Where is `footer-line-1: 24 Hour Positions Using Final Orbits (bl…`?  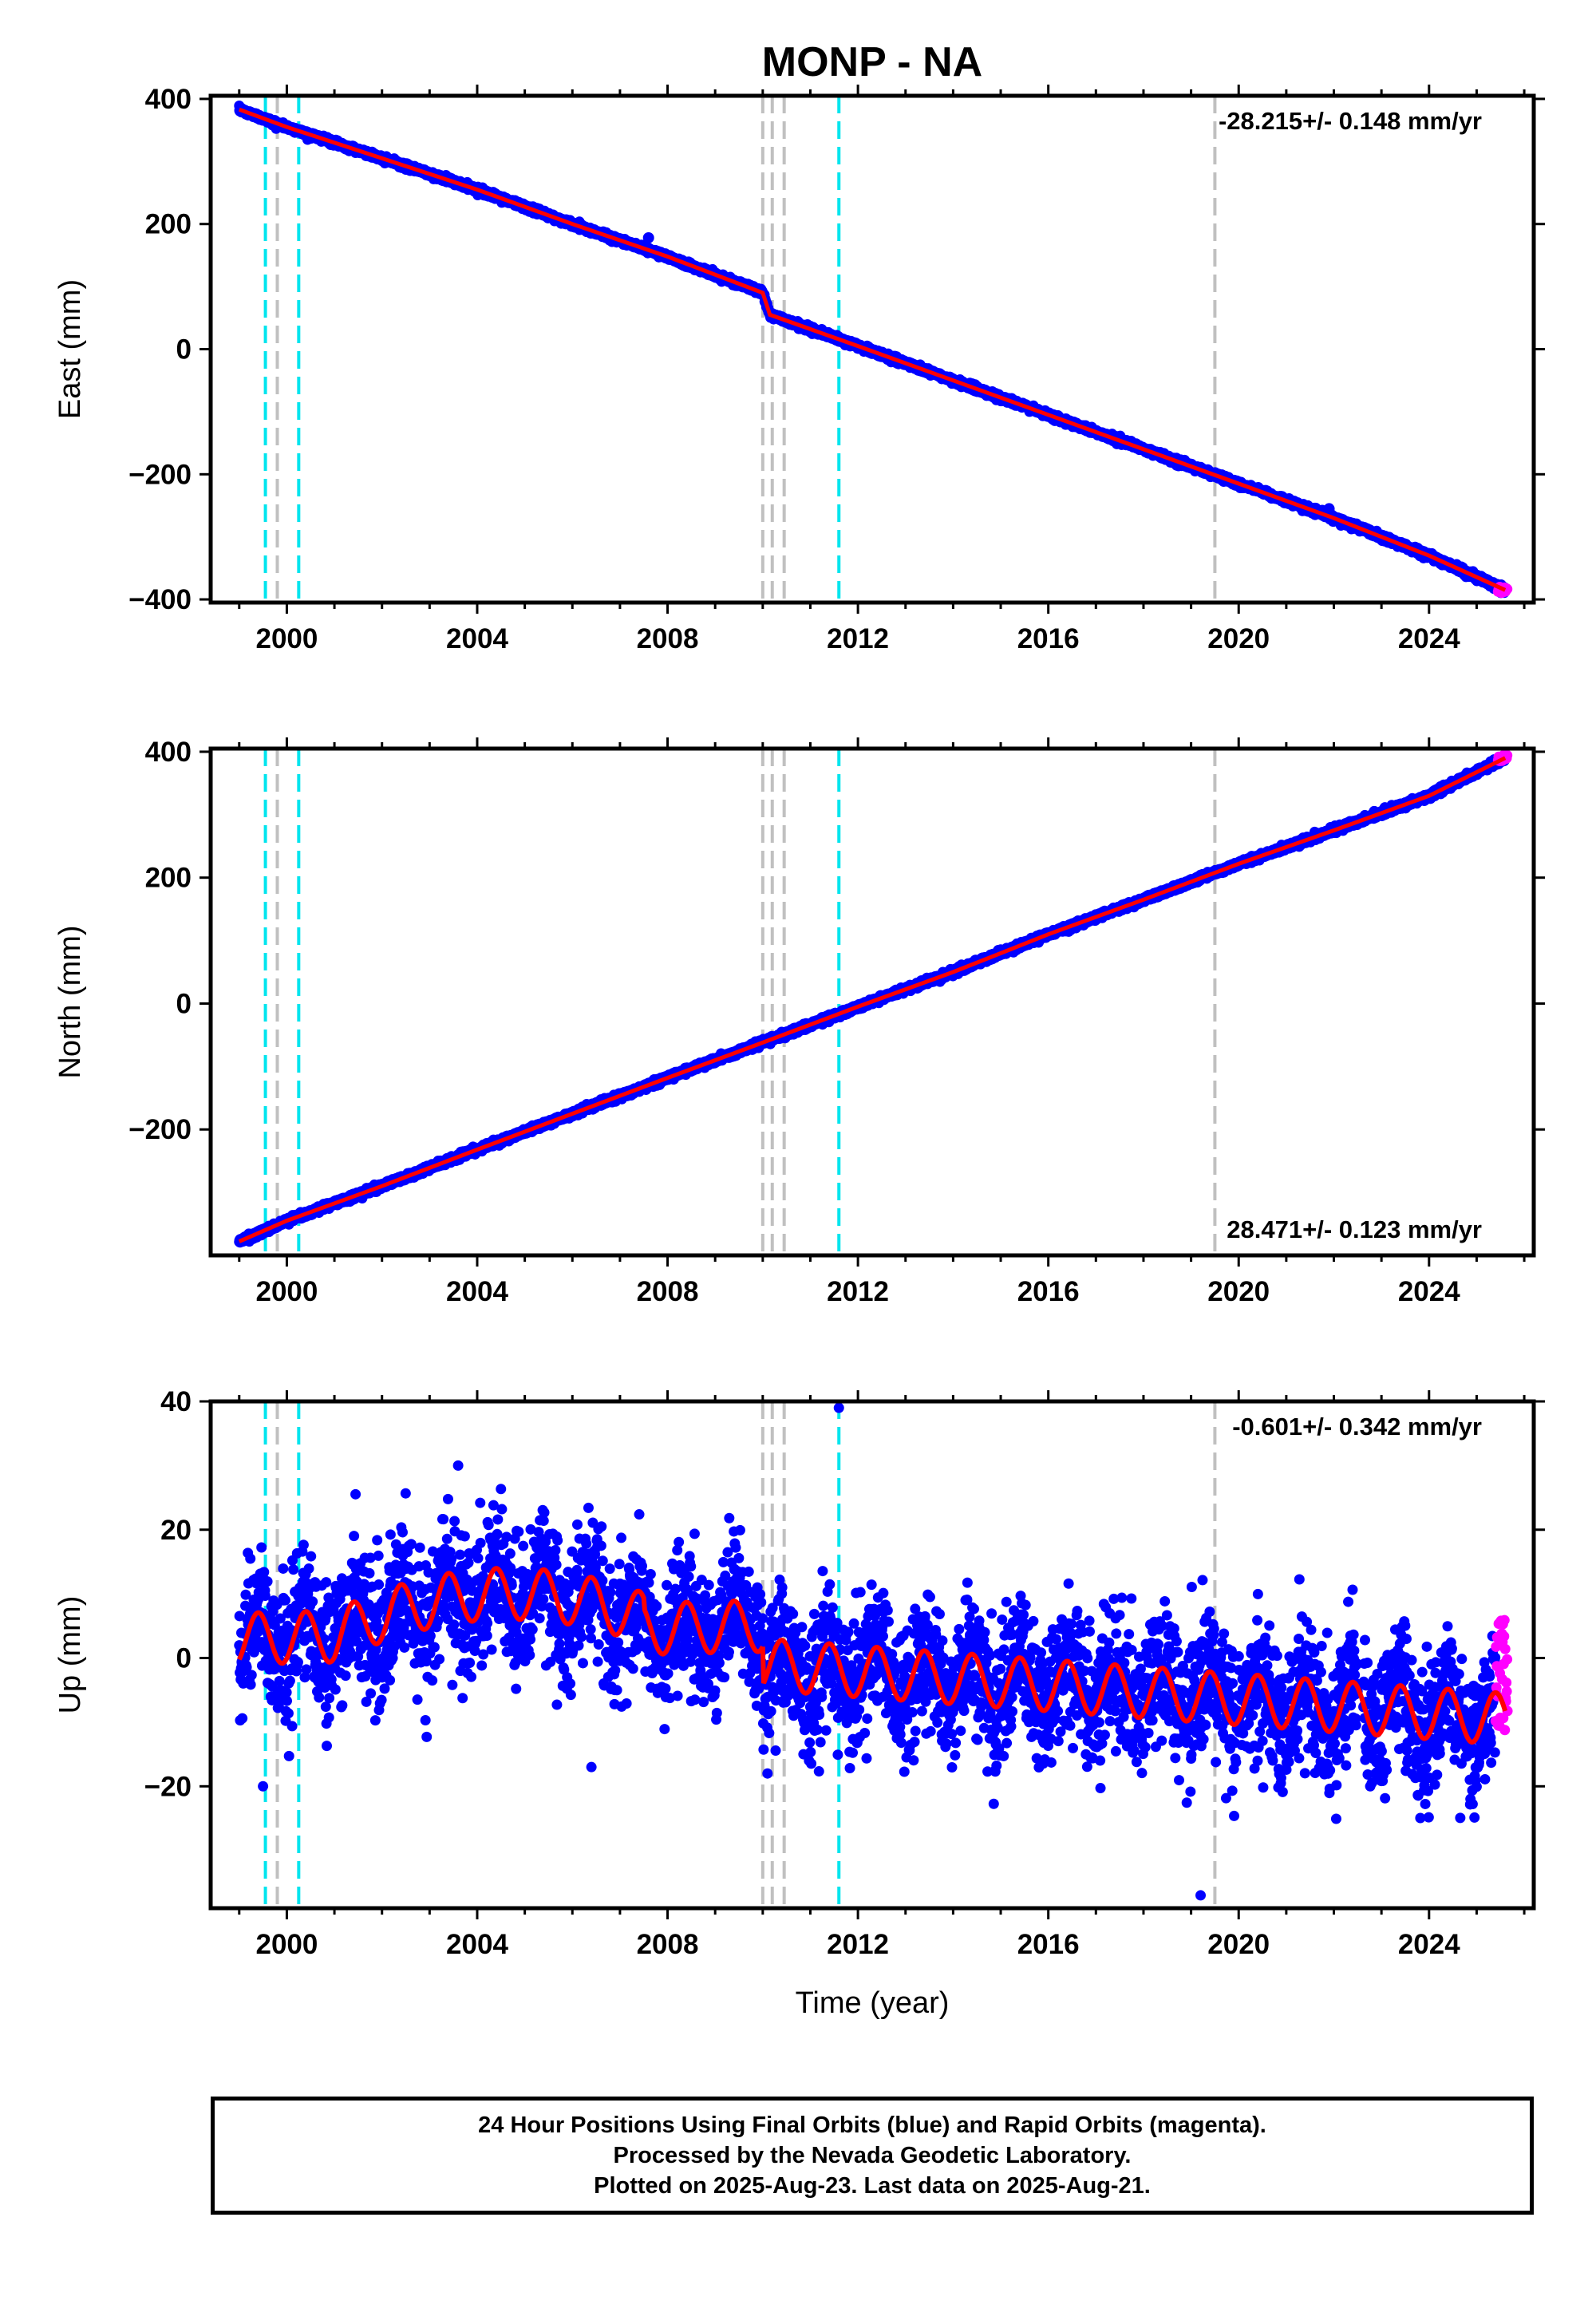
footer-line-1: 24 Hour Positions Using Final Orbits (bl… is located at coordinates (872, 2125).